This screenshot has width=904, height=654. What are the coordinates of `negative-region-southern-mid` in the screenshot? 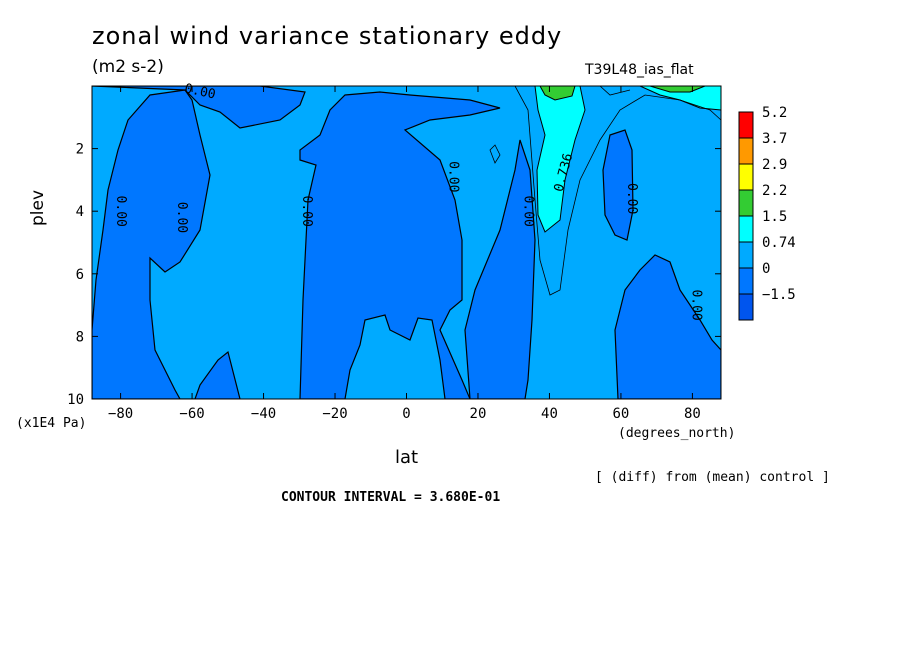 It's located at (199, 107).